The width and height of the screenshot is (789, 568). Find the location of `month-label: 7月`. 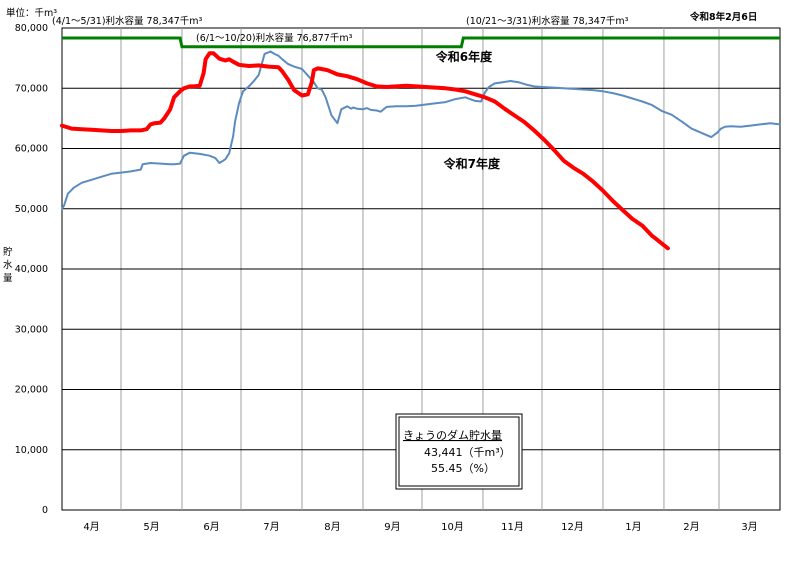

month-label: 7月 is located at coordinates (271, 527).